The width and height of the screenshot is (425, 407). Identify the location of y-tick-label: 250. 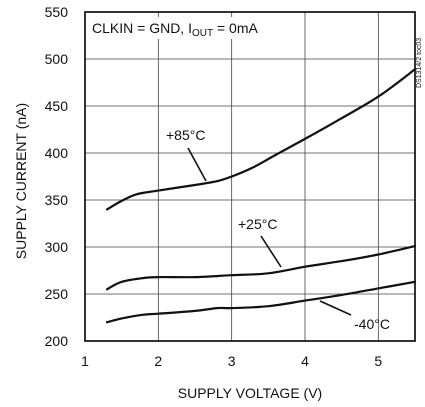
(57, 294).